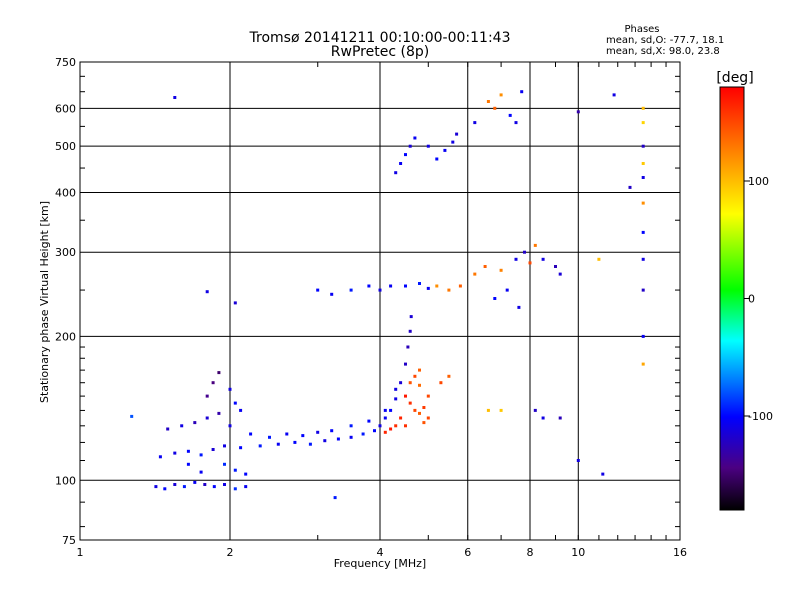  Describe the element at coordinates (65, 62) in the screenshot. I see `y-tick-label: 750` at that location.